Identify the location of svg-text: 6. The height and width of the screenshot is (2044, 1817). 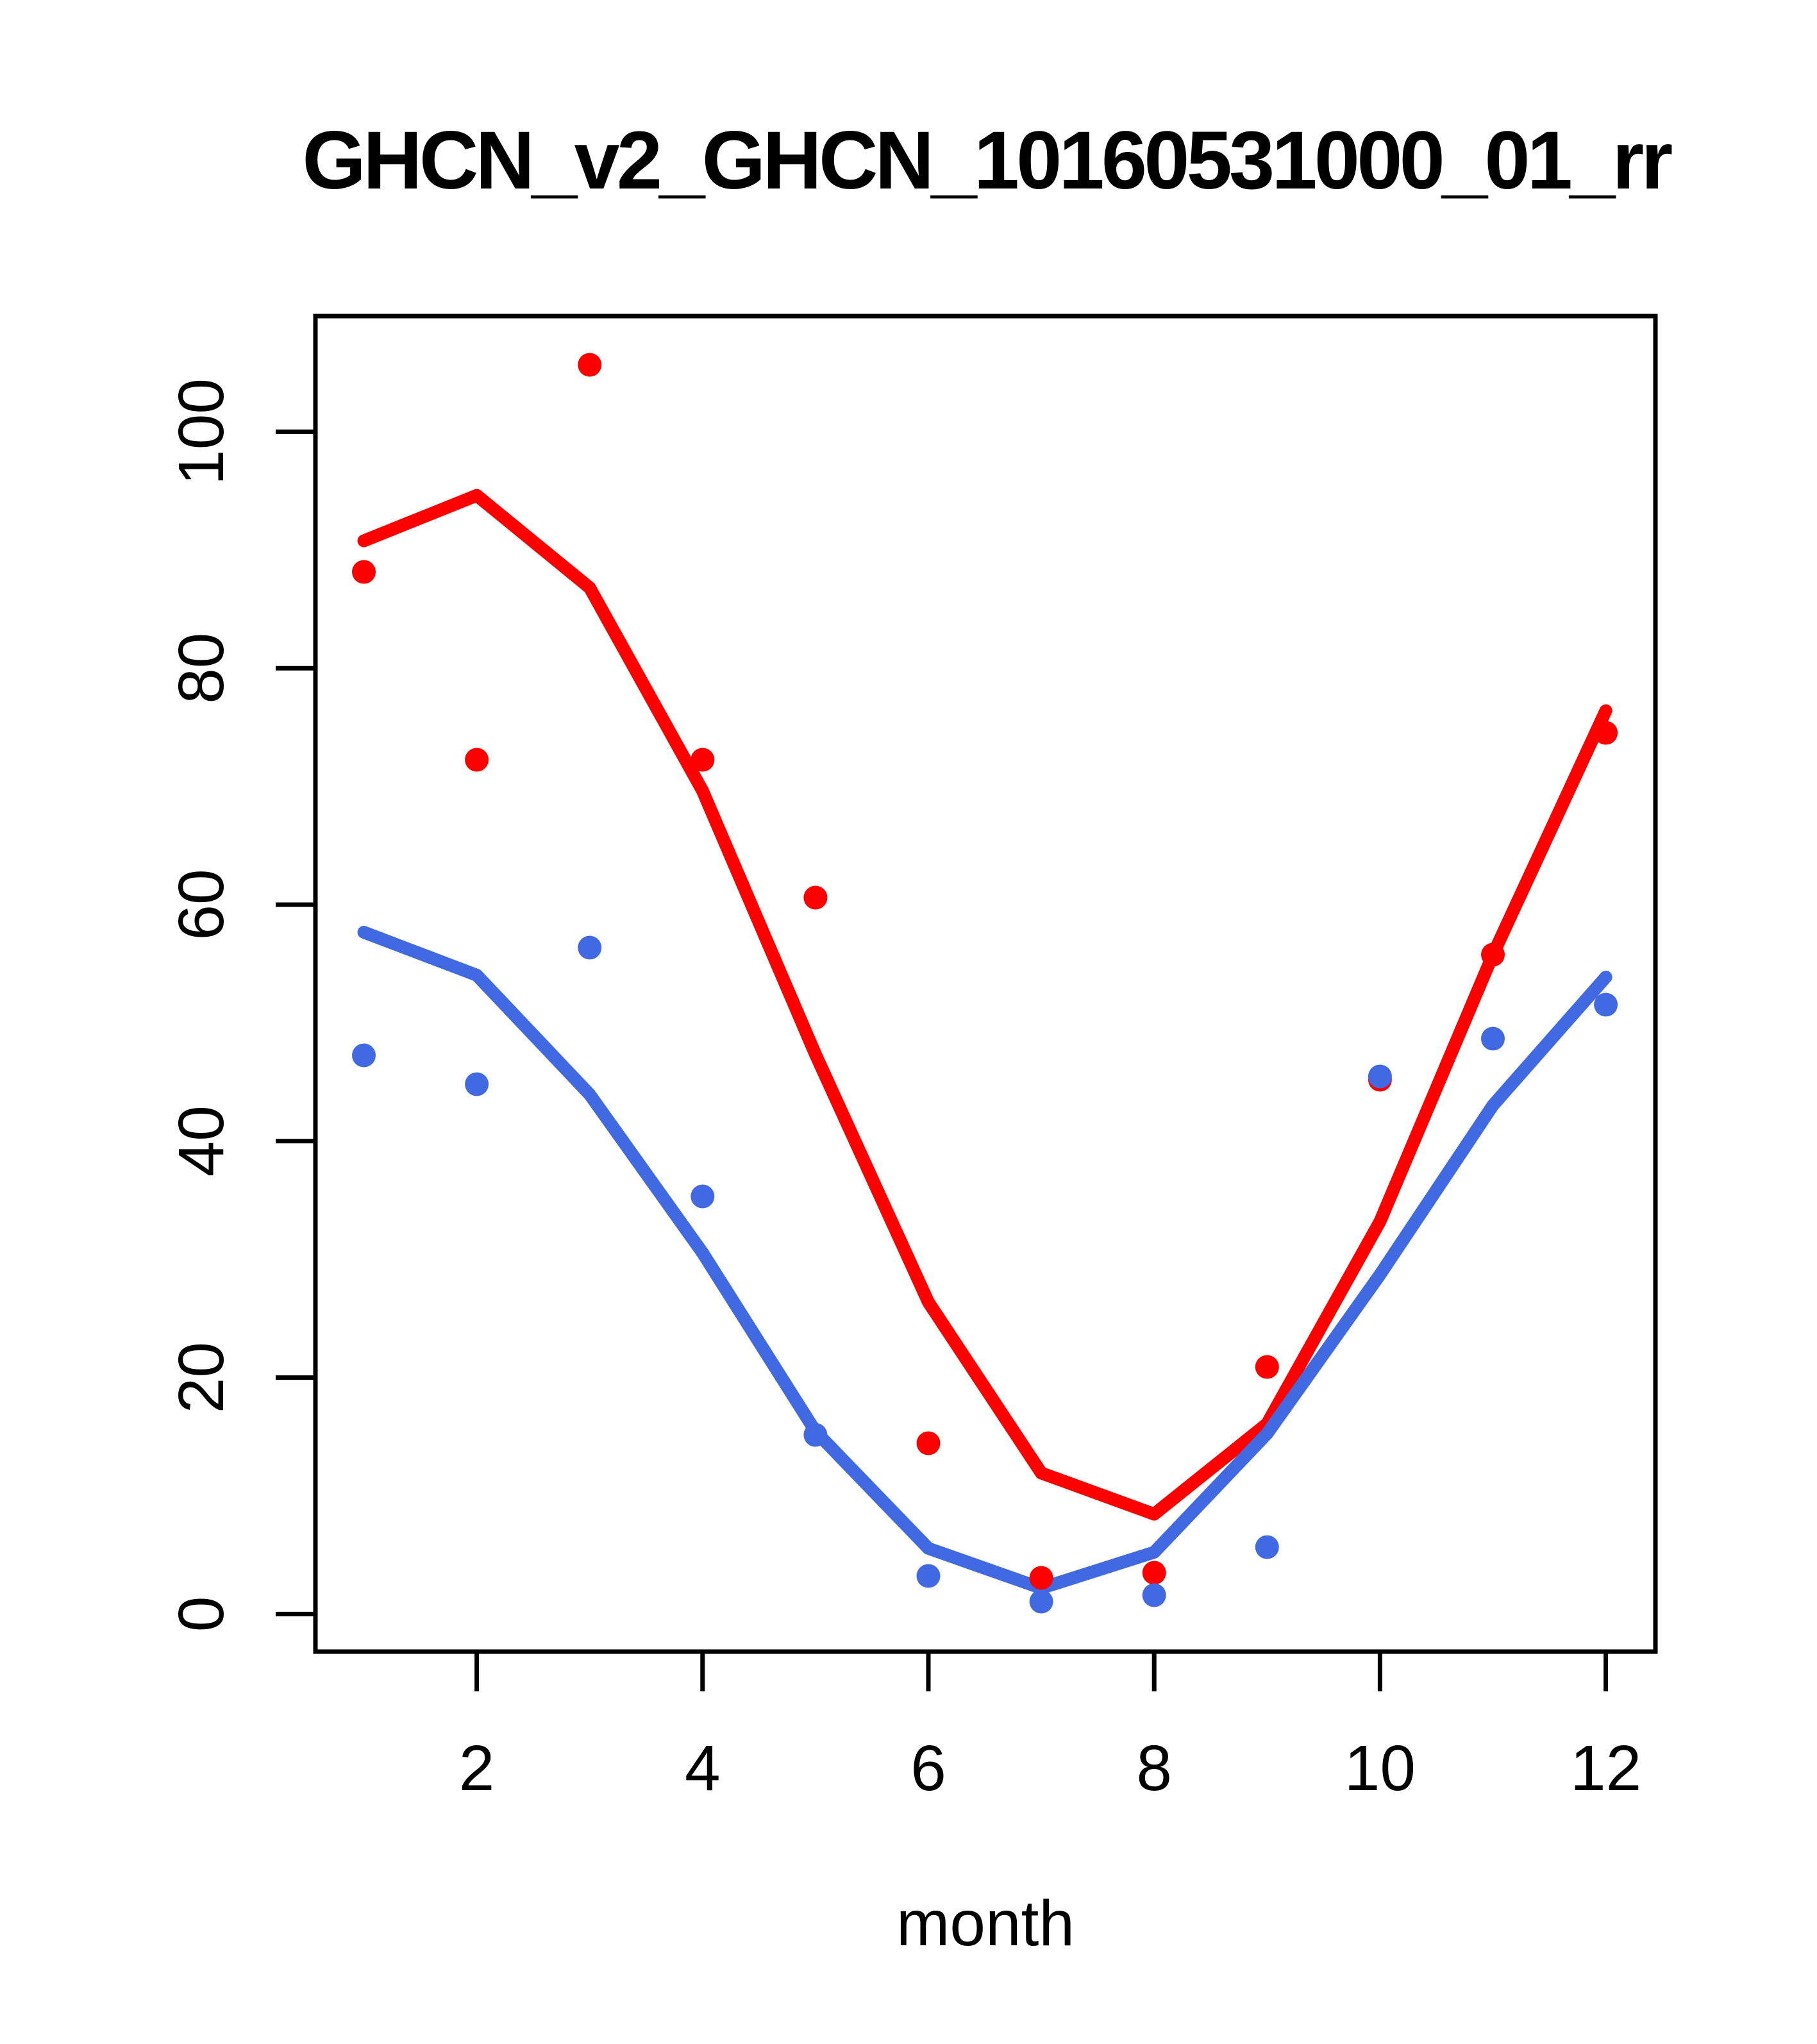
(928, 1768).